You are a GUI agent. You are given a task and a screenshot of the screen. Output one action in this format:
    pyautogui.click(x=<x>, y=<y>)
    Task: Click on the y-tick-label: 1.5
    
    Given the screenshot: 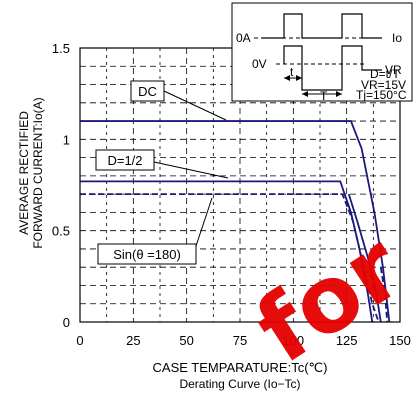 What is the action you would take?
    pyautogui.click(x=61, y=48)
    